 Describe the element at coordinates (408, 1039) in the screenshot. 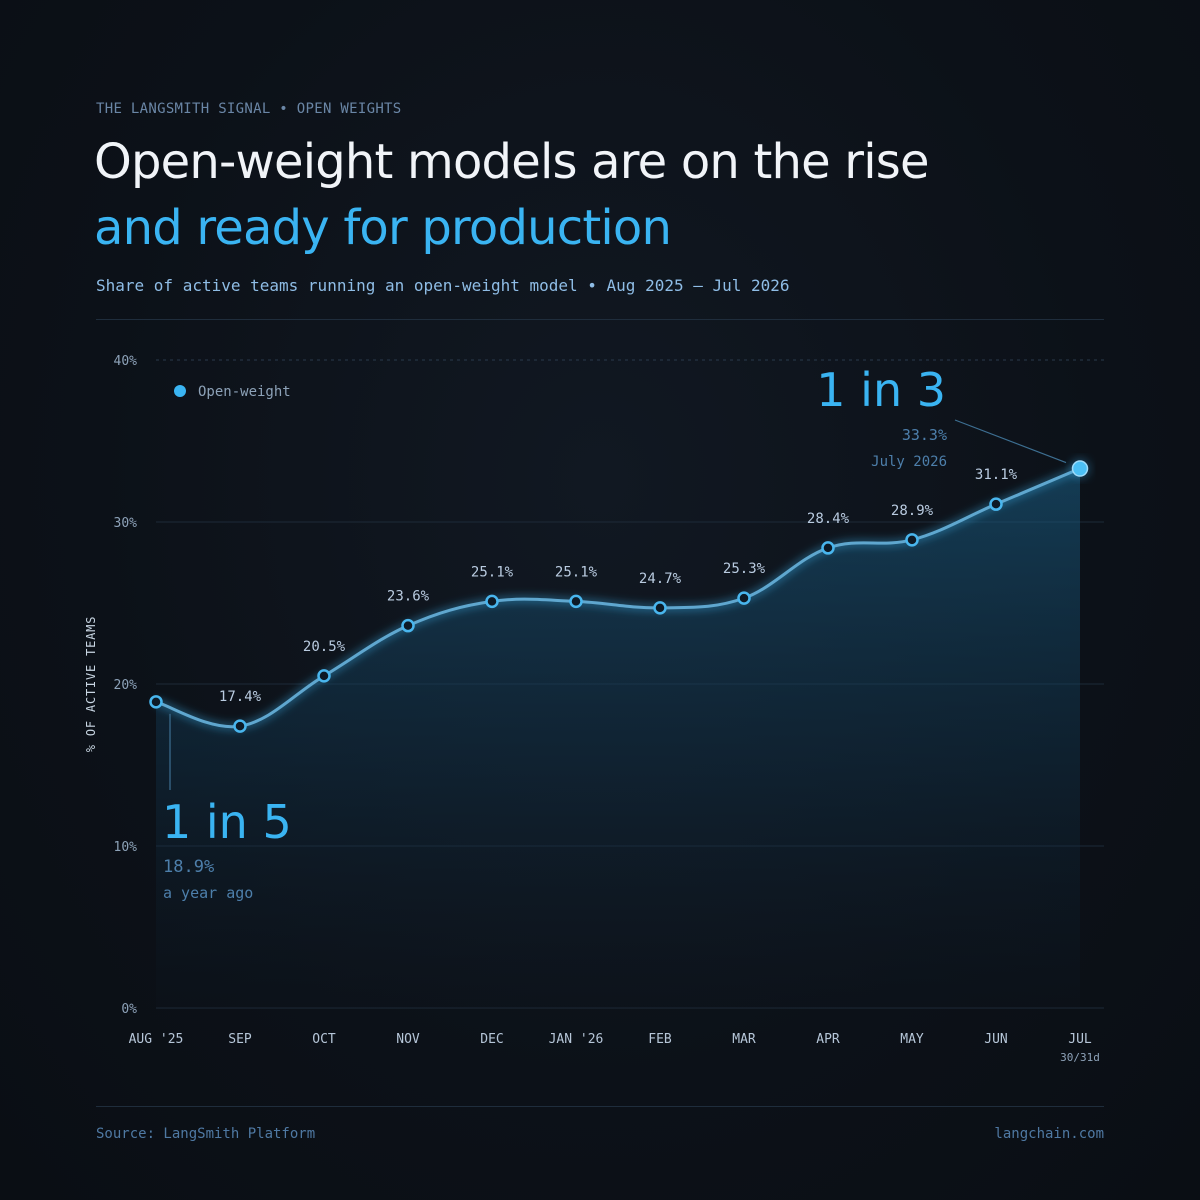

I see `x-tick-label: NOV` at that location.